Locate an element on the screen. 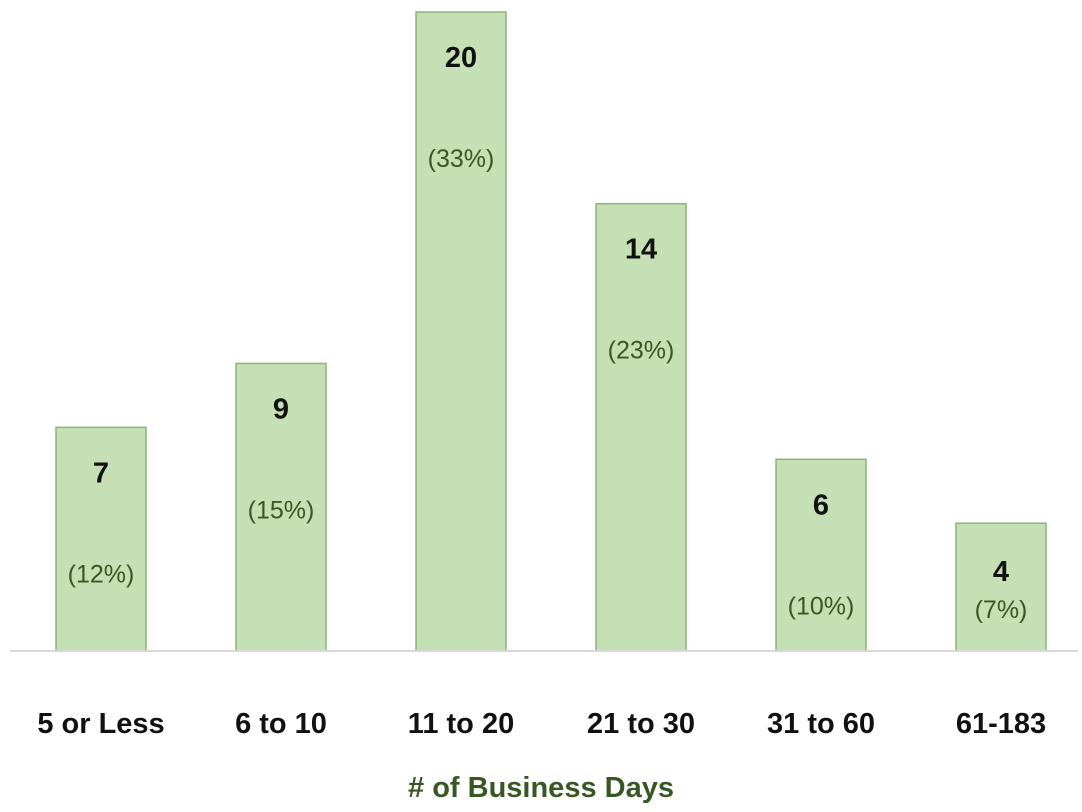  bar-percent-label: (7%) is located at coordinates (1001, 610).